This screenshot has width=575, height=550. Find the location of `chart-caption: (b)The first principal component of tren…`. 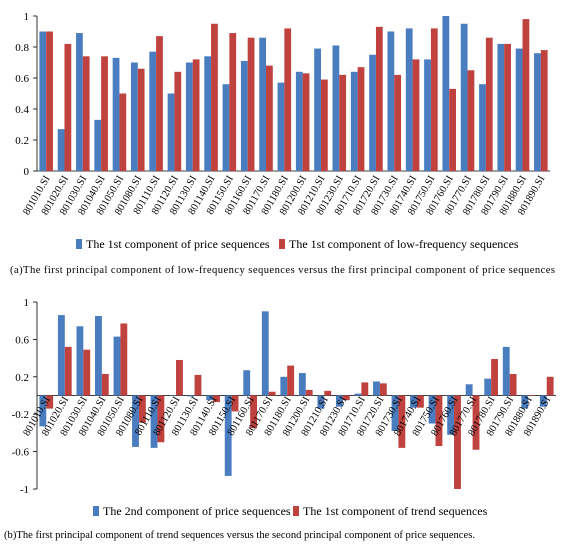

chart-caption: (b)The first principal component of tren… is located at coordinates (239, 535).